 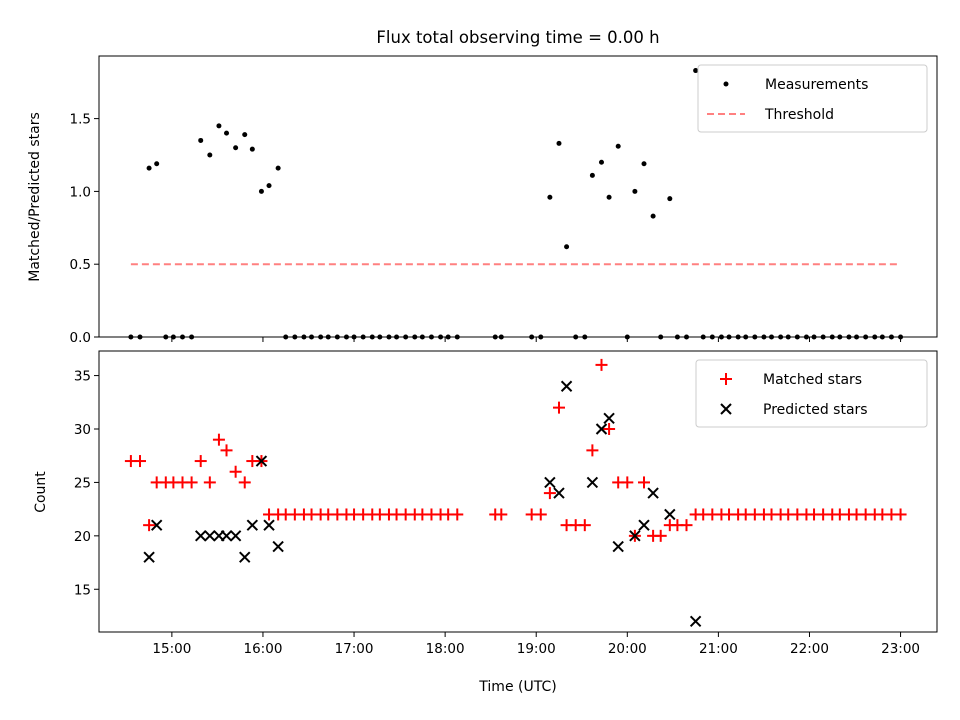 What do you see at coordinates (82, 430) in the screenshot?
I see `y-tick-label: 30` at bounding box center [82, 430].